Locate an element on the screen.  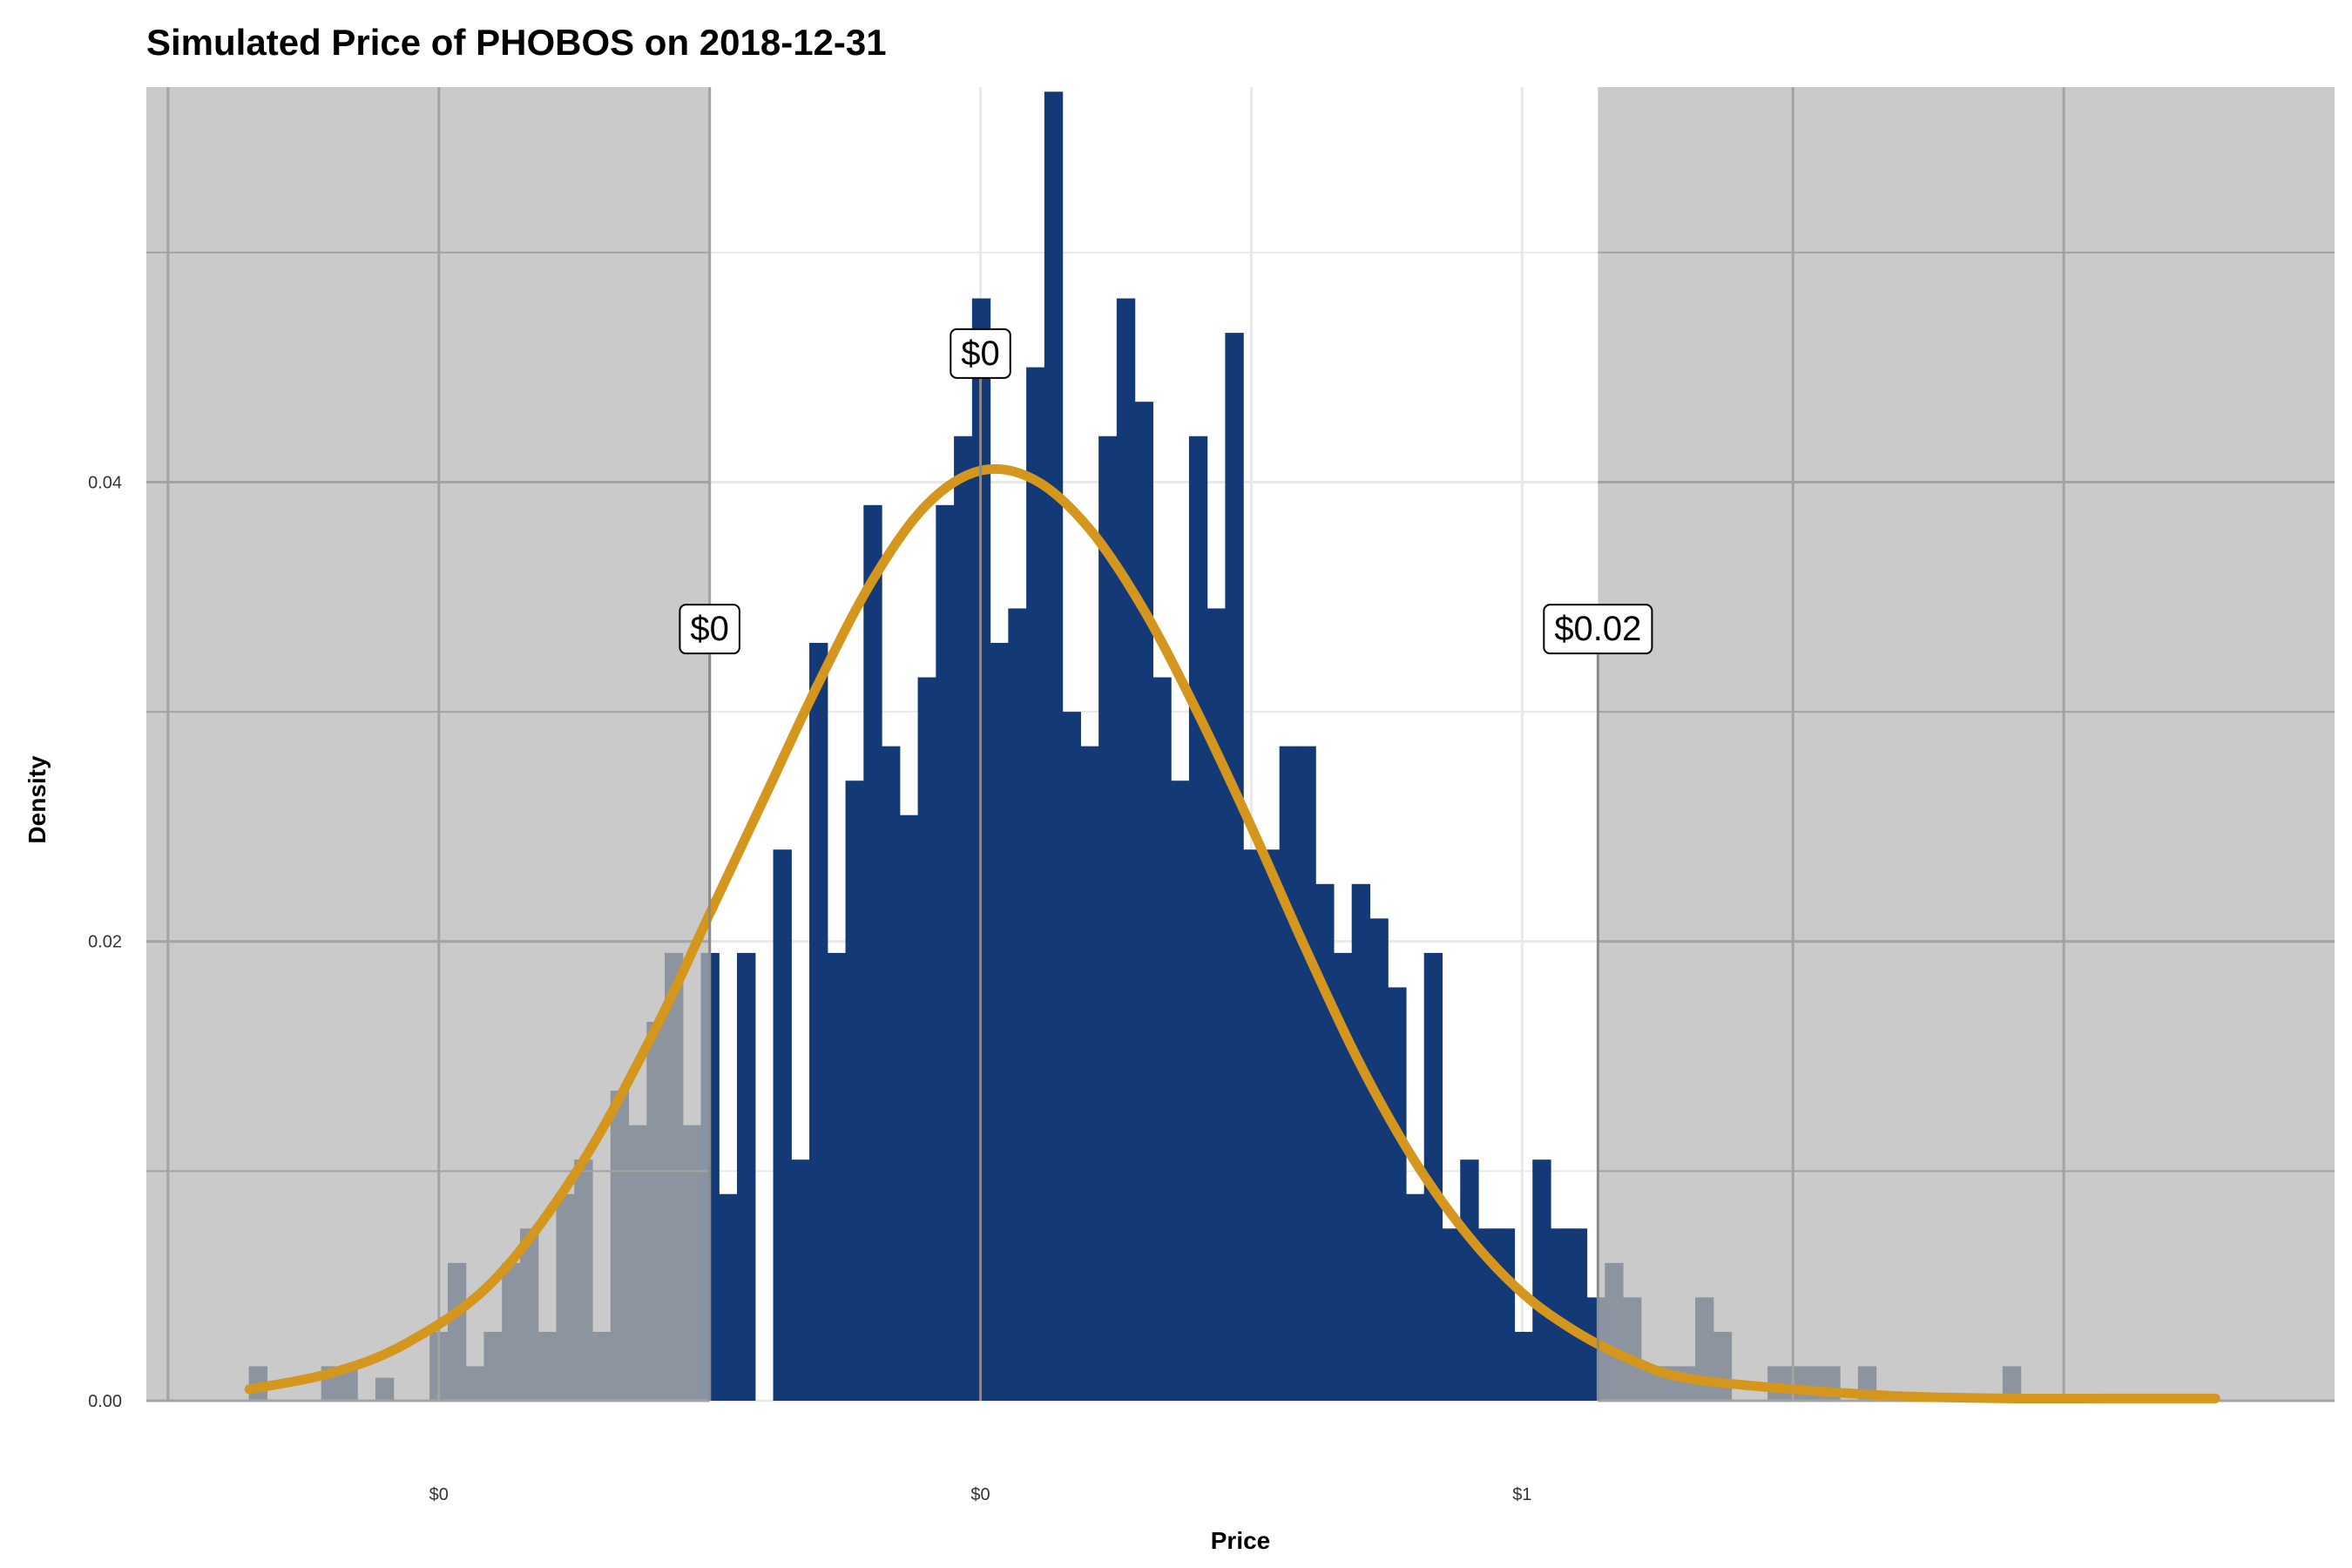
y-axis-ticks: 0.00 0.02 0.04 is located at coordinates (105, 942).